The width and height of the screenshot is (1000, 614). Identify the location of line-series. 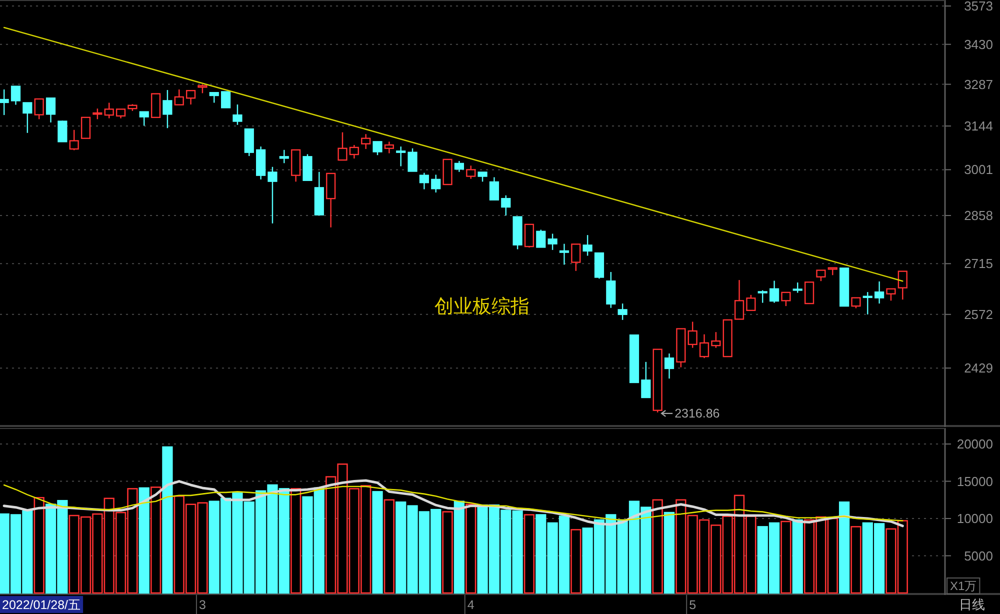
(453, 503).